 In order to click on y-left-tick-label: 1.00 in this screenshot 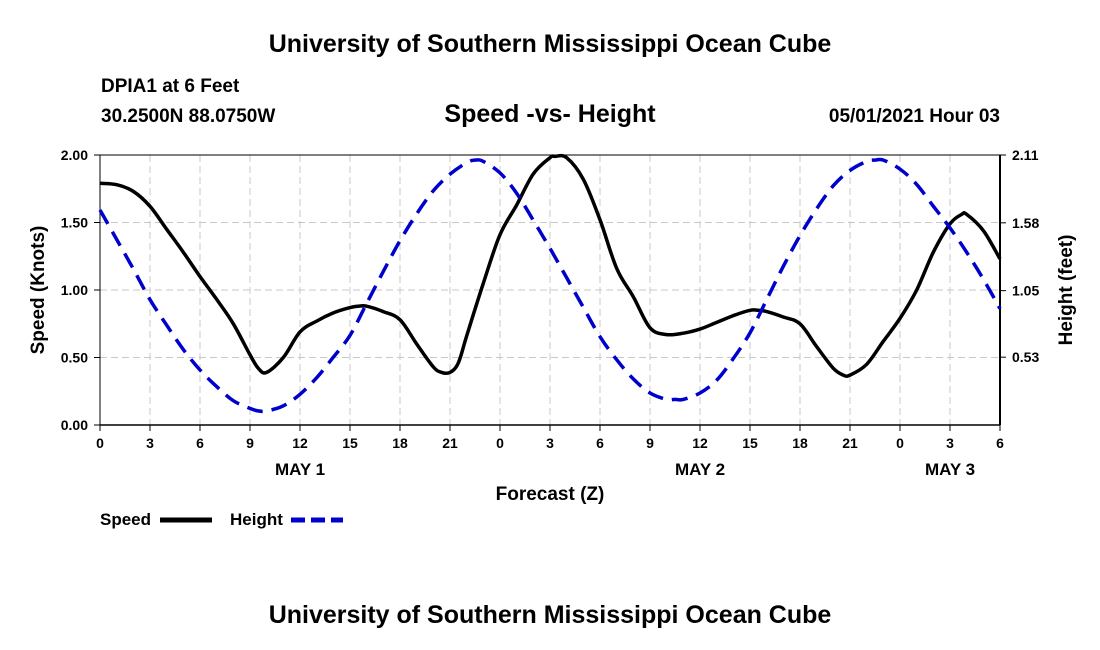, I will do `click(74, 290)`.